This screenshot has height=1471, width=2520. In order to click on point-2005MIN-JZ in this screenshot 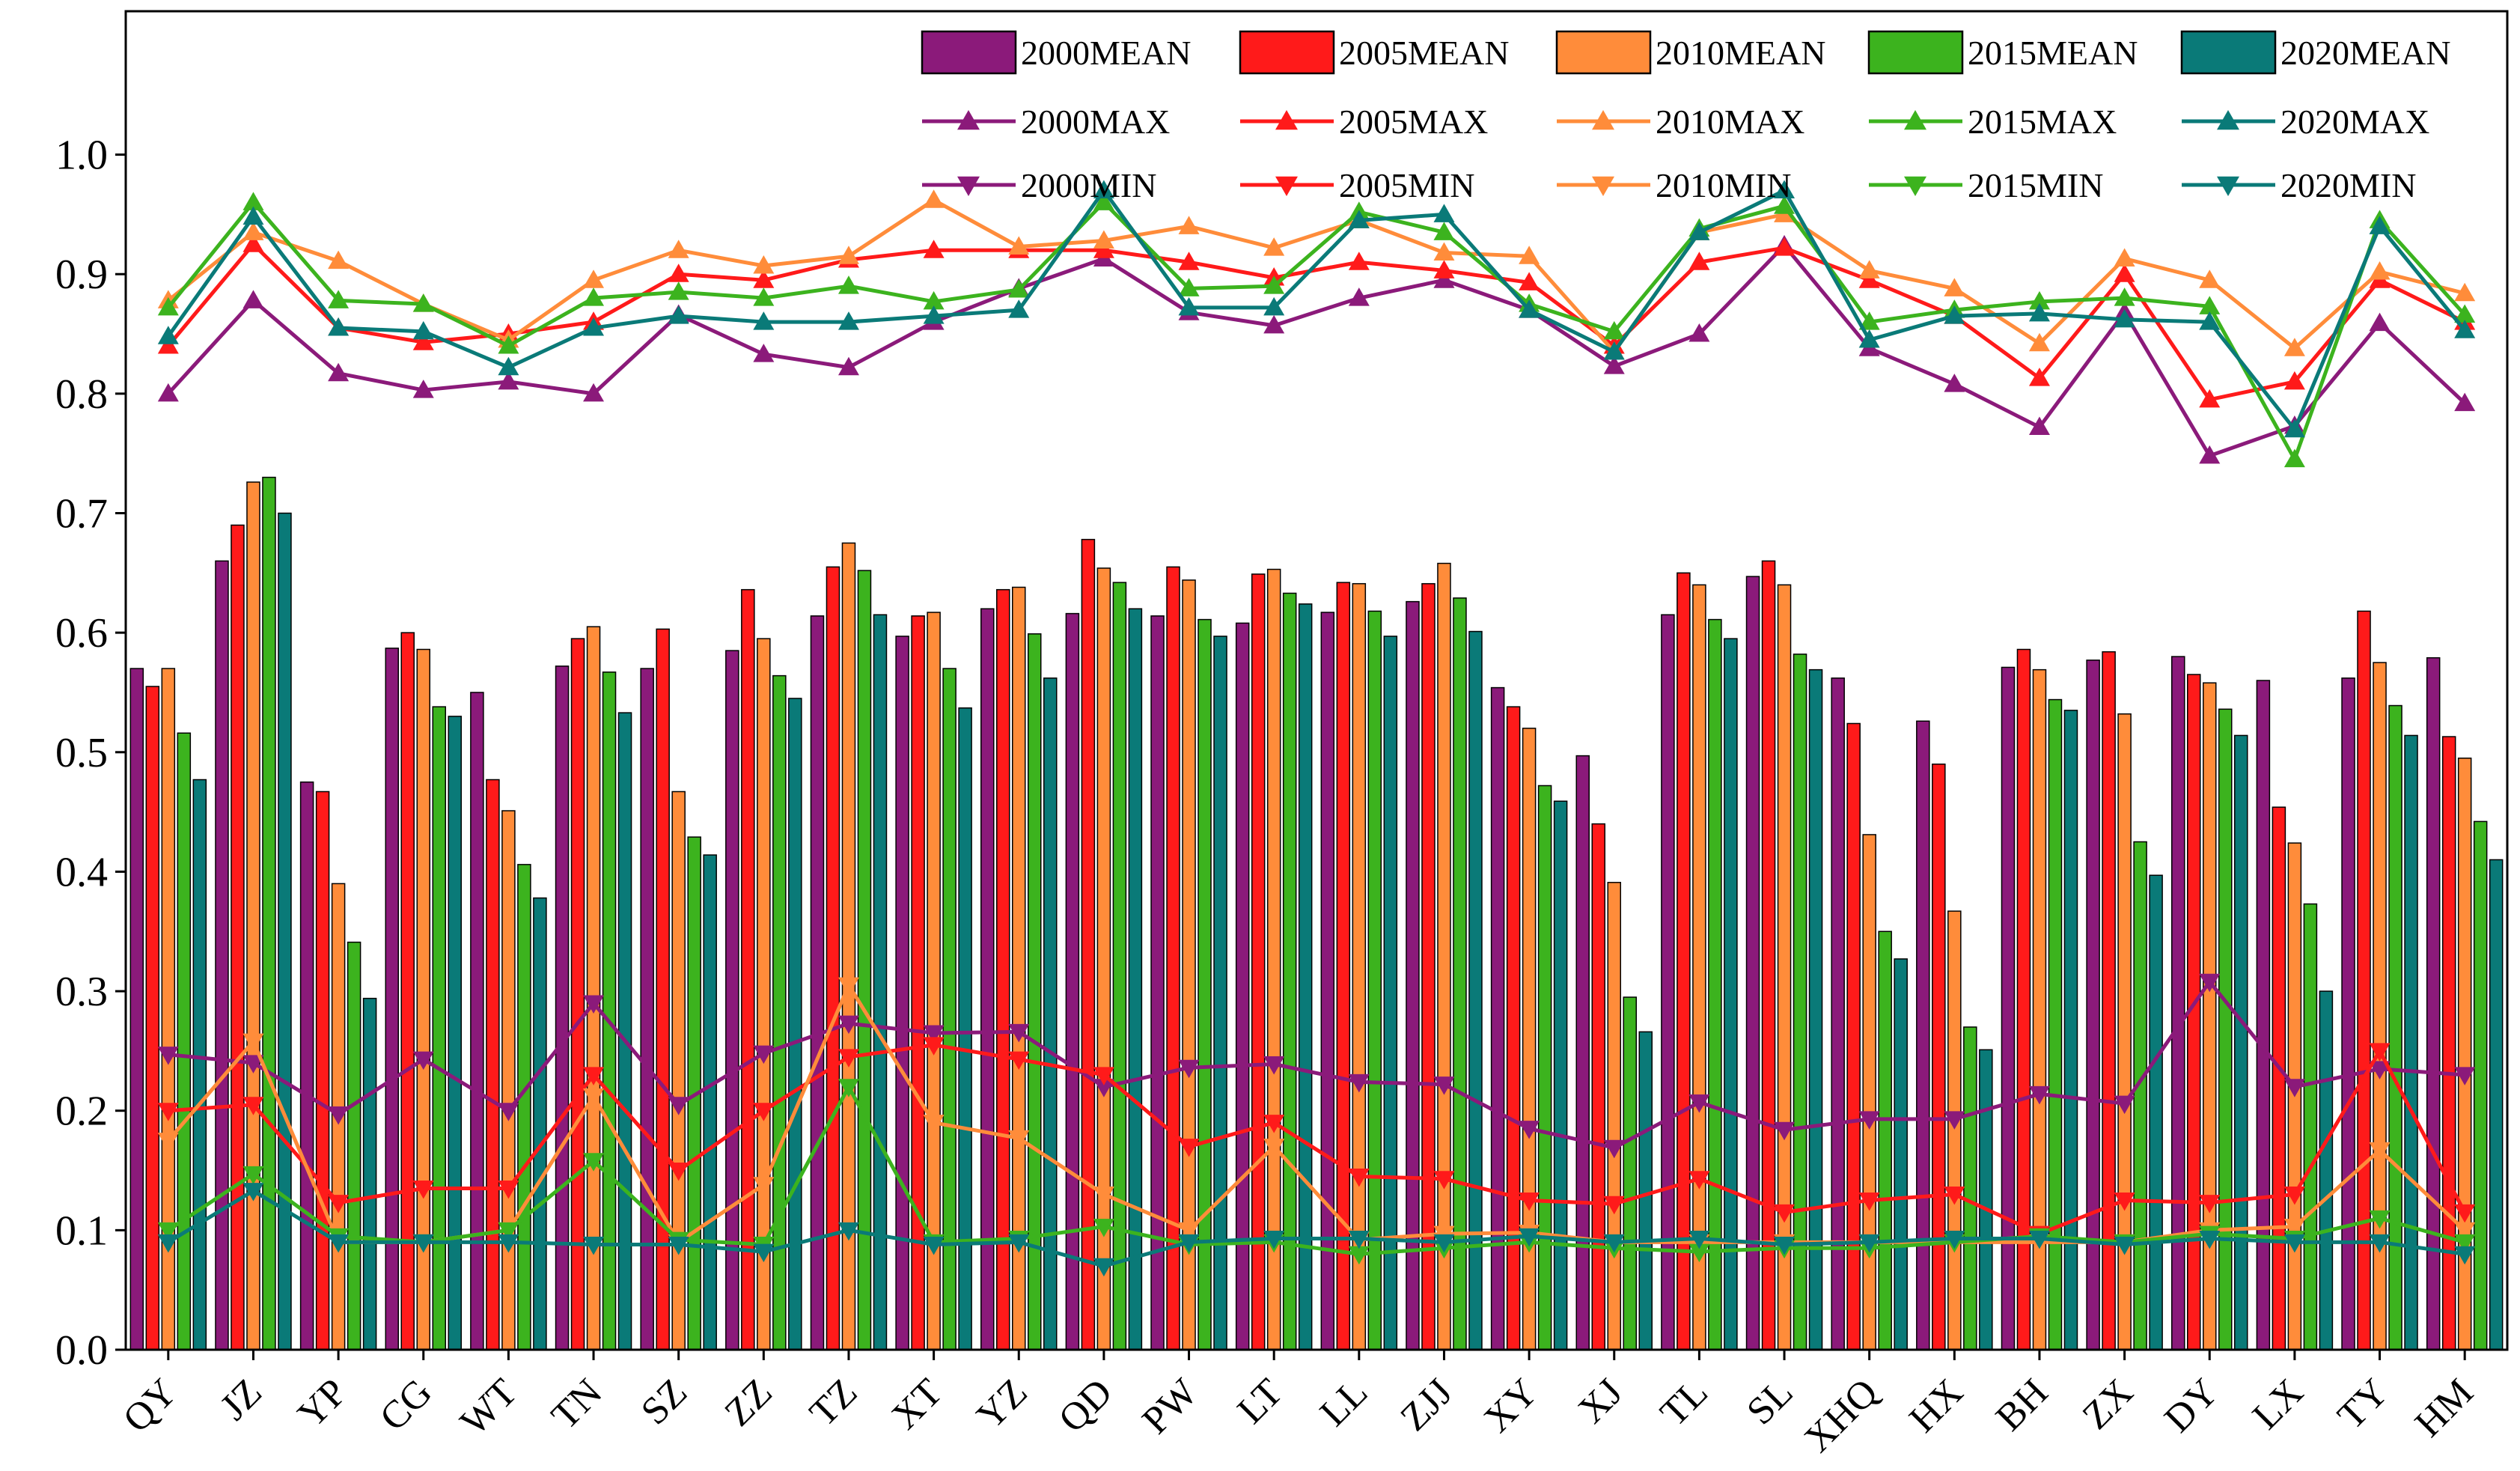, I will do `click(253, 1106)`.